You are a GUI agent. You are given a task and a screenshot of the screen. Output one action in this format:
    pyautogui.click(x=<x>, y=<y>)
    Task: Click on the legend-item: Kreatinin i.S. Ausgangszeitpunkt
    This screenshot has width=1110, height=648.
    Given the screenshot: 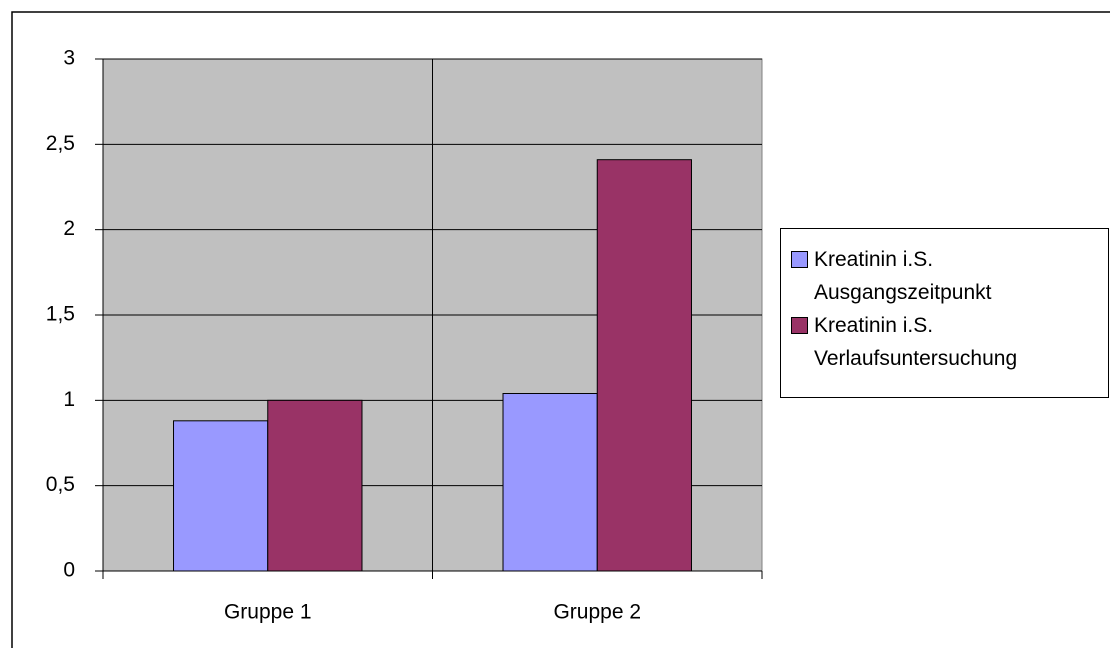 What is the action you would take?
    pyautogui.click(x=949, y=276)
    